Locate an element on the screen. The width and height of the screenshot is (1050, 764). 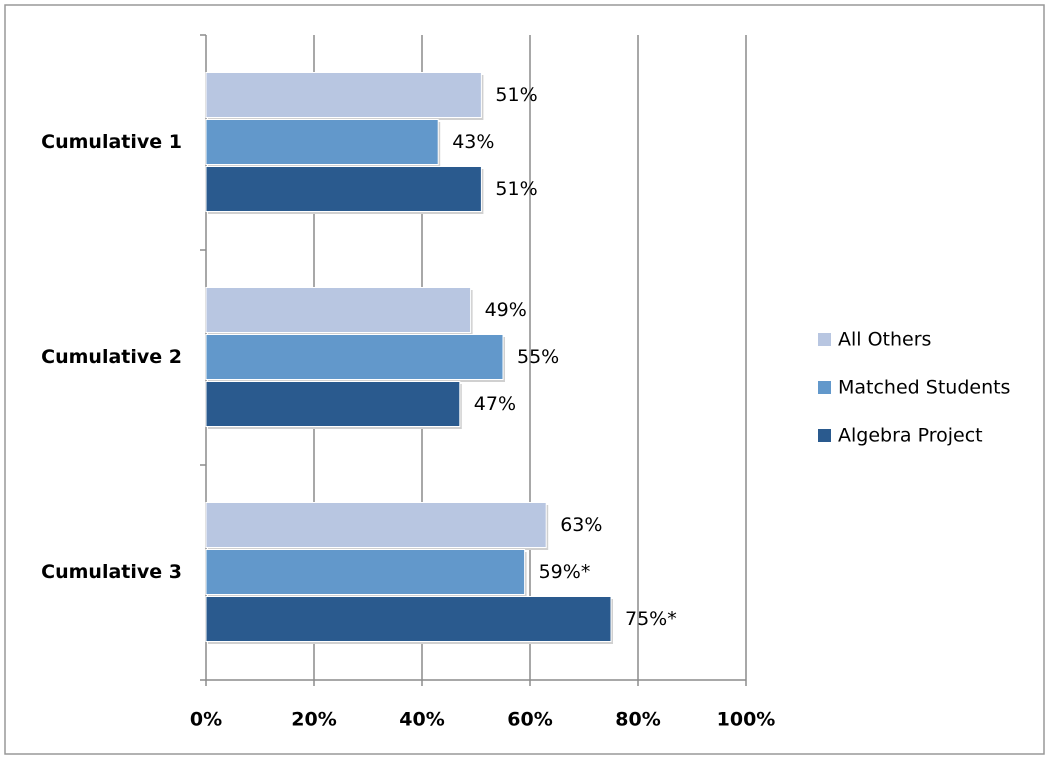
legend-label: All Others is located at coordinates (884, 340).